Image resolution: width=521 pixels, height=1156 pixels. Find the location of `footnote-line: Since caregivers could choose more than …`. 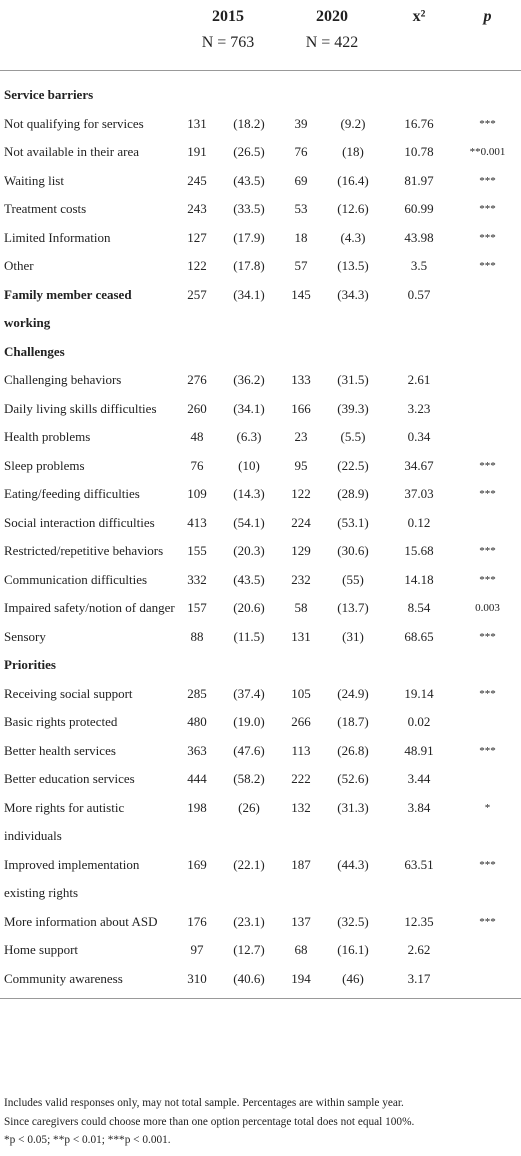

footnote-line: Since caregivers could choose more than … is located at coordinates (209, 1121).